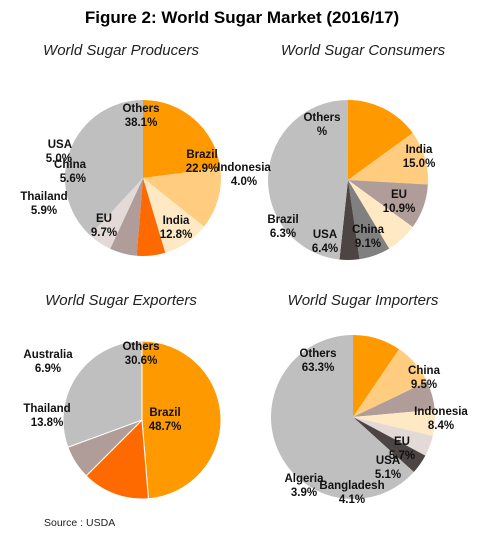  Describe the element at coordinates (441, 419) in the screenshot. I see `slice-label-indonesia: Indonesia 8.4%` at that location.